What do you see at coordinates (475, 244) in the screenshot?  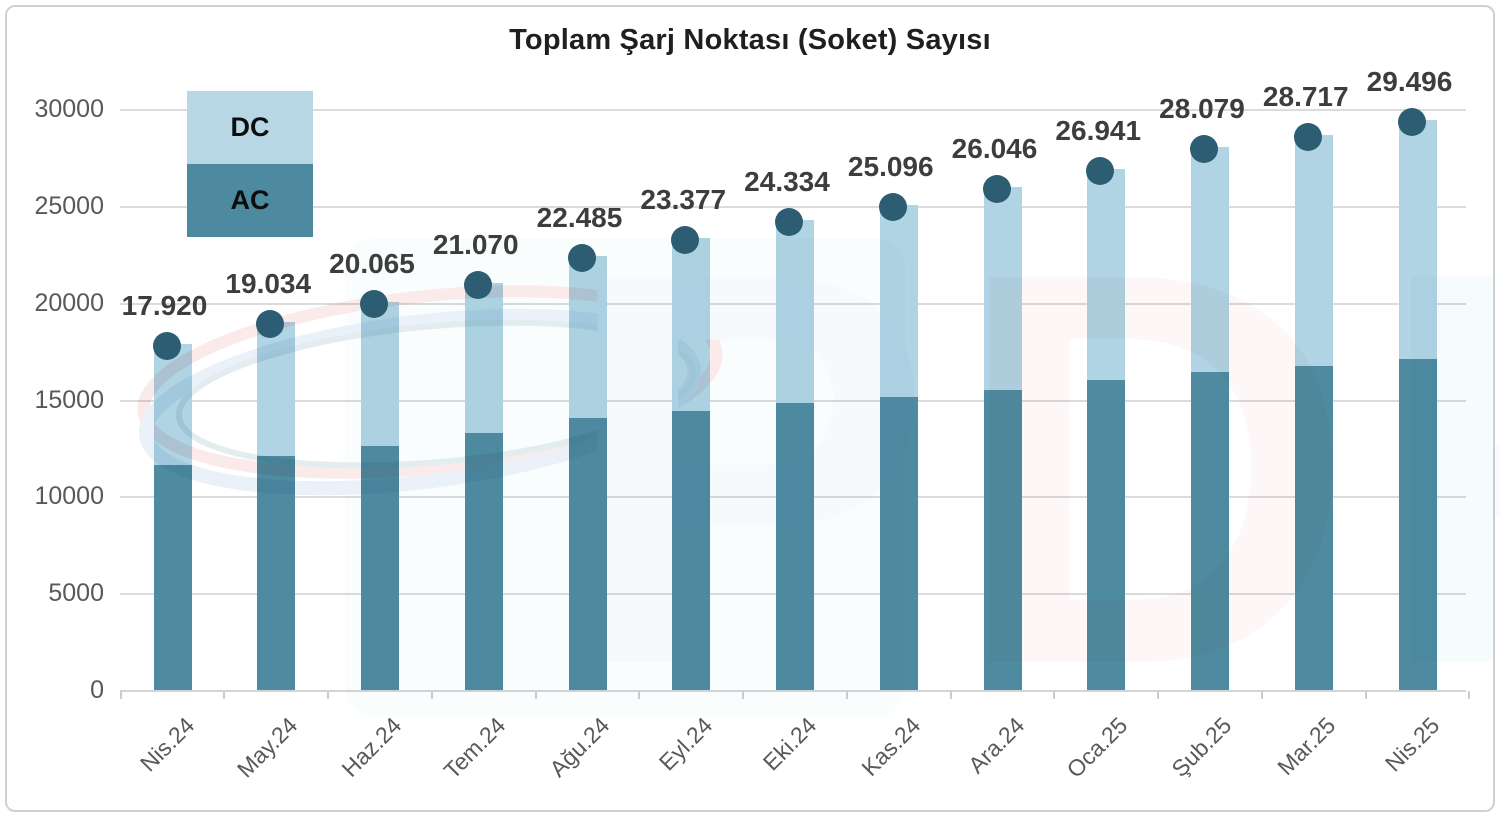 I see `total-value-label-Tem.24: 21.070` at bounding box center [475, 244].